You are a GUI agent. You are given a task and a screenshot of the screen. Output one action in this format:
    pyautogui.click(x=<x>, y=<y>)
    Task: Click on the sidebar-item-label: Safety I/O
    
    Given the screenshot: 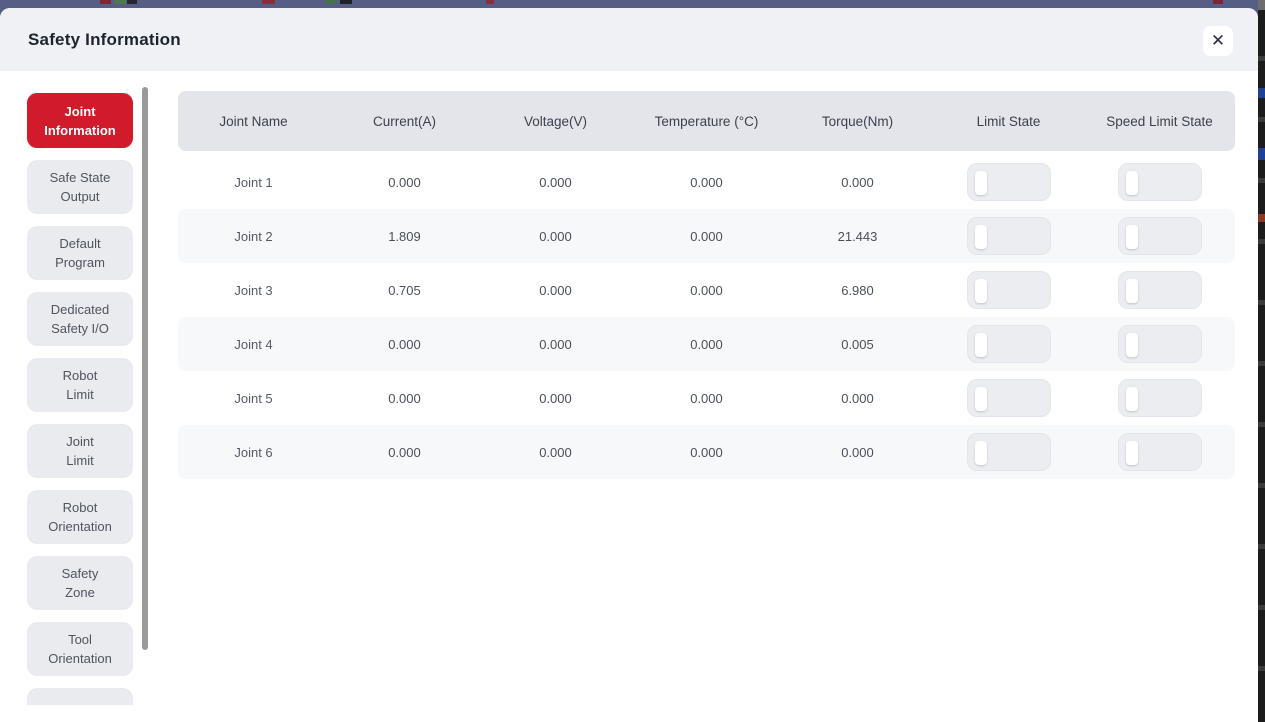 What is the action you would take?
    pyautogui.click(x=80, y=328)
    